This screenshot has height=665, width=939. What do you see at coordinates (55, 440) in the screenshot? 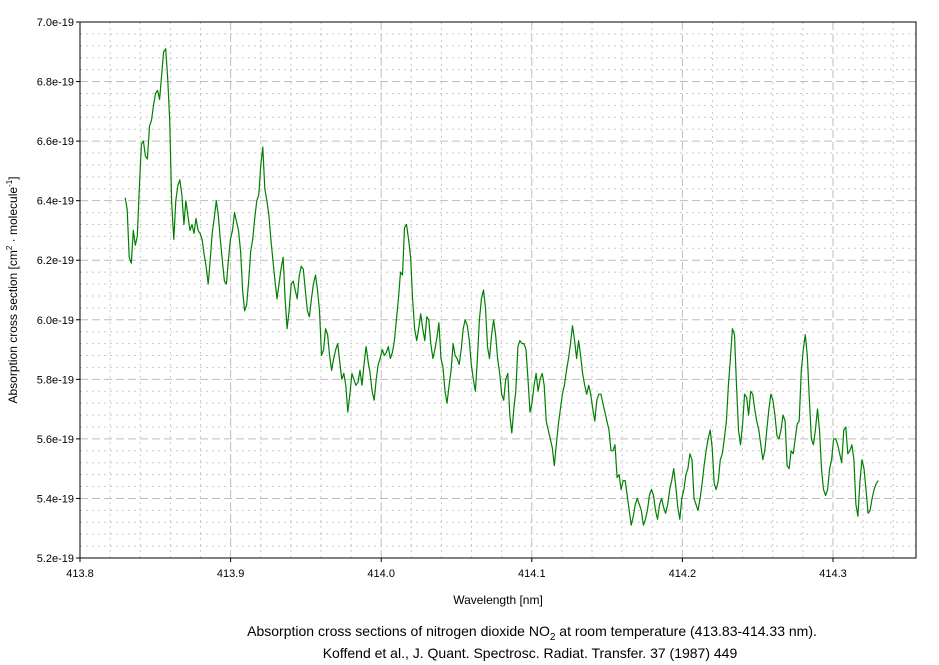
I see `y-tick-label: 5.6e-19` at bounding box center [55, 440].